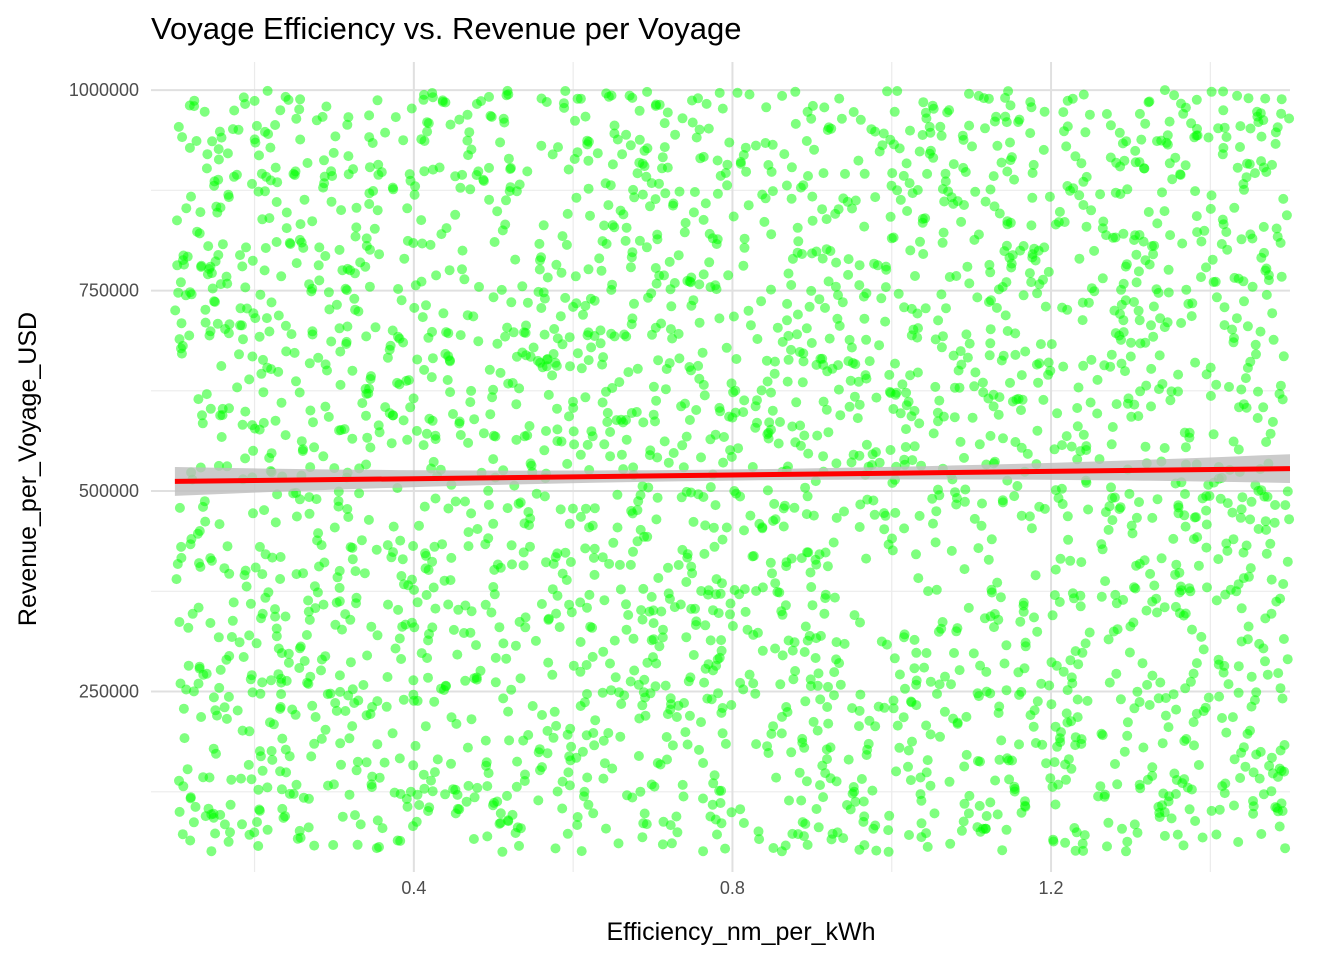  I want to click on x-axis-title: Efficiency_nm_per_kWh, so click(740, 932).